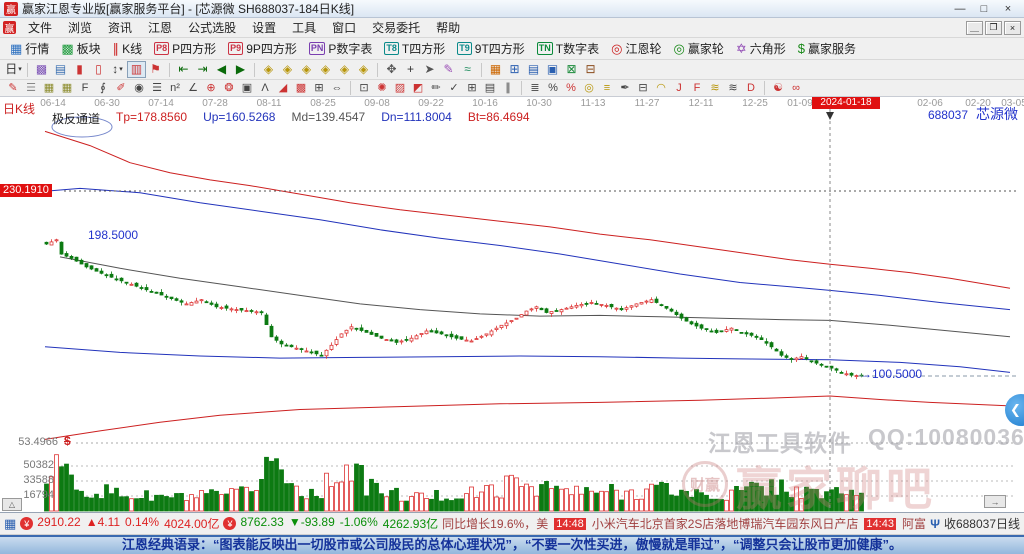 This screenshot has width=1024, height=554. Describe the element at coordinates (607, 88) in the screenshot. I see `gold-line-tool: ≡` at that location.